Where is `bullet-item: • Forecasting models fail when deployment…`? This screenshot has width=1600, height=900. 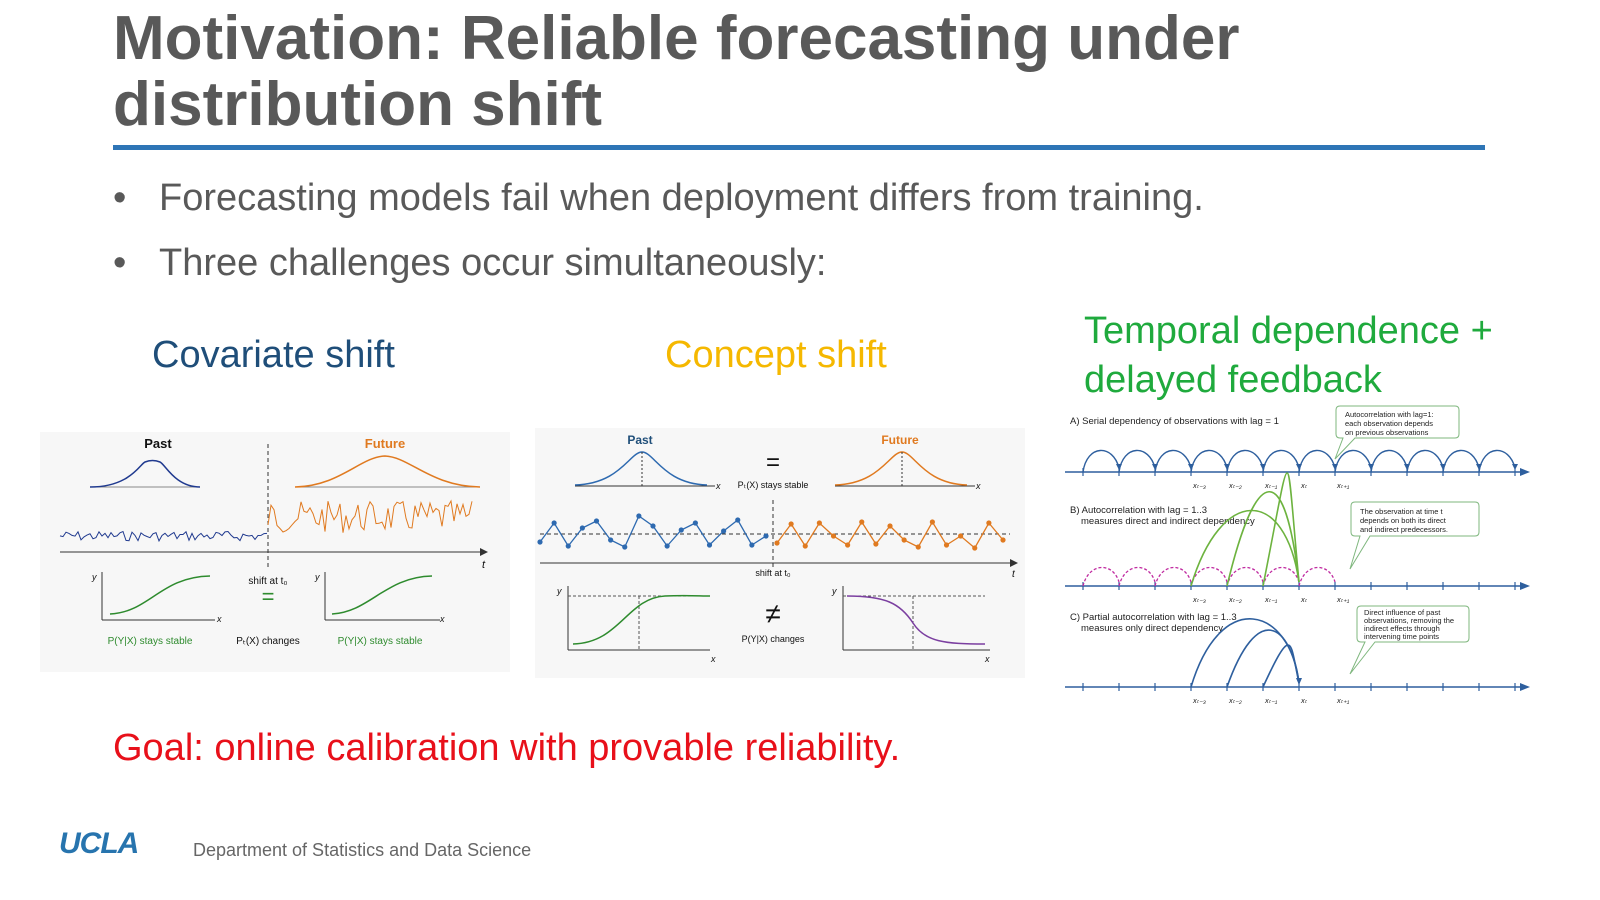 bullet-item: • Forecasting models fail when deployment… is located at coordinates (658, 198).